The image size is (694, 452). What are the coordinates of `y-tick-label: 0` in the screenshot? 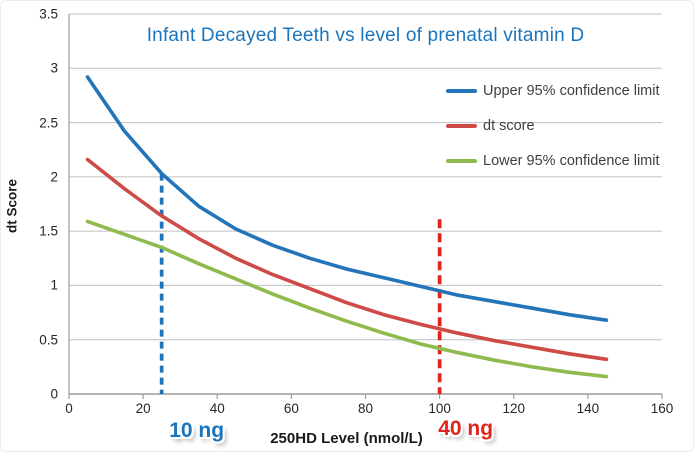 It's located at (54, 394).